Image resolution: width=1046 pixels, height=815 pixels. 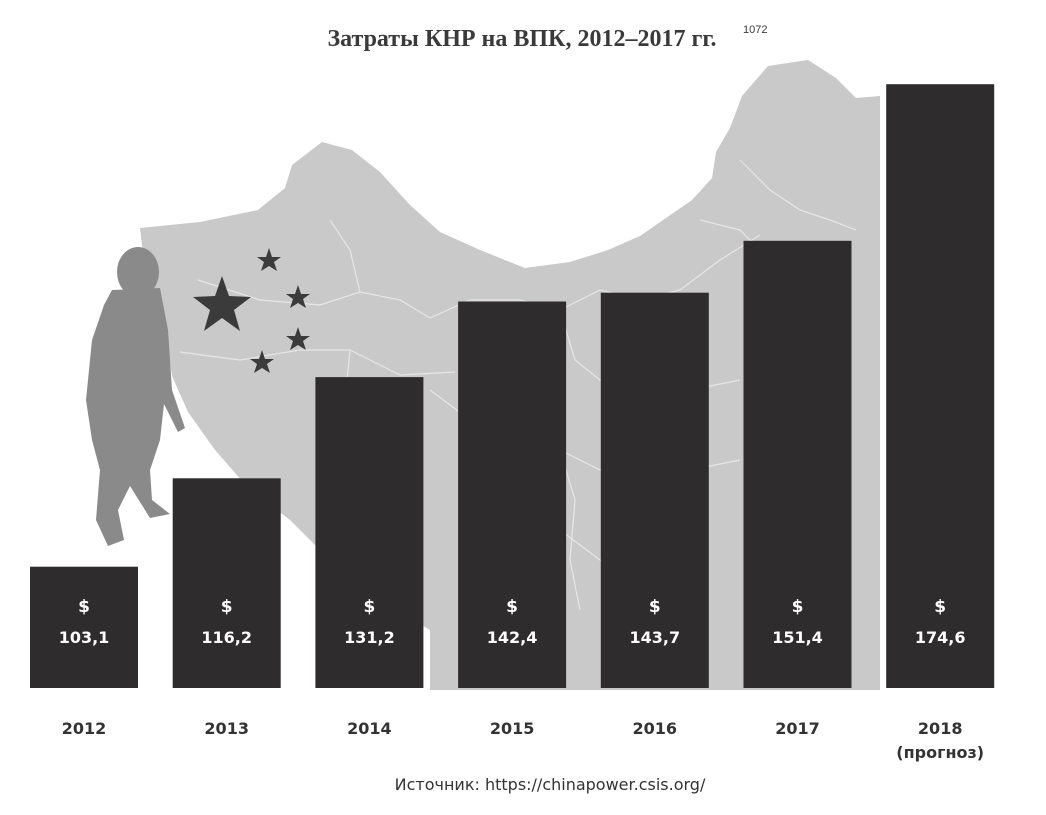 I want to click on x-tick-label: 2018, so click(x=940, y=728).